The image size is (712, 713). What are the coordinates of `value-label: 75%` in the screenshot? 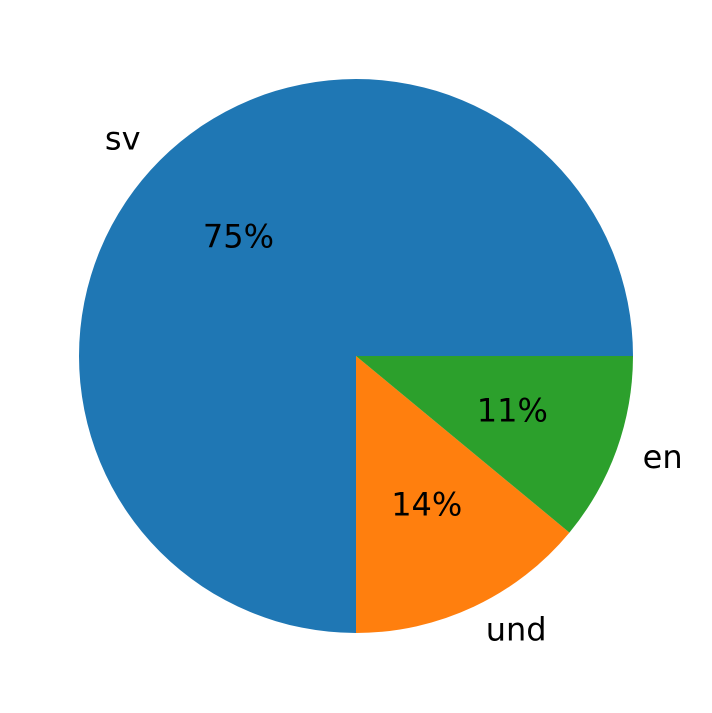 It's located at (238, 236).